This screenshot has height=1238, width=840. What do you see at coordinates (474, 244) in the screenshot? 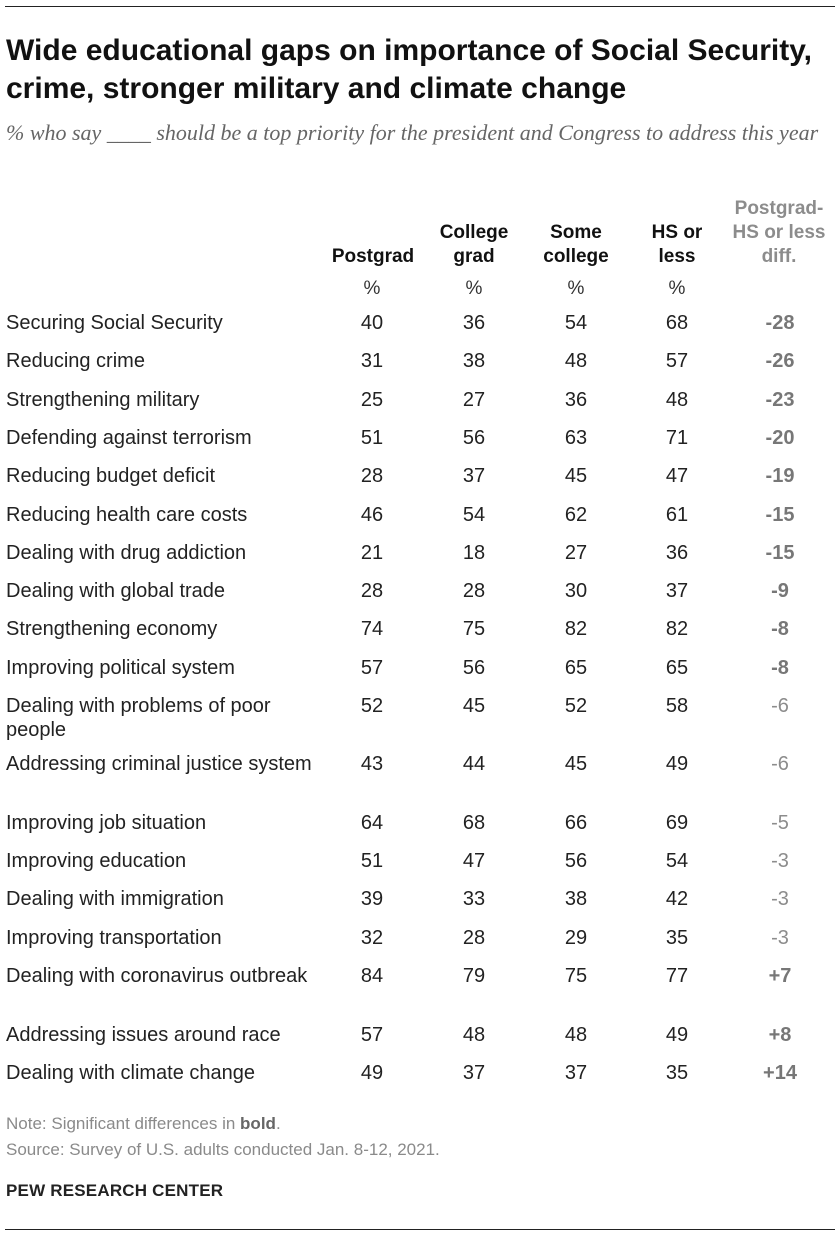
I see `header-college-grad: College grad` at bounding box center [474, 244].